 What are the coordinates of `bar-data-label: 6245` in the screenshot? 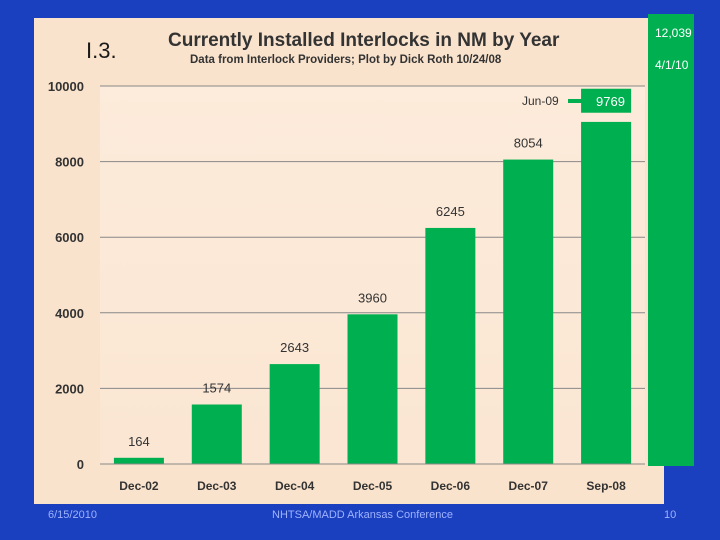 It's located at (450, 211).